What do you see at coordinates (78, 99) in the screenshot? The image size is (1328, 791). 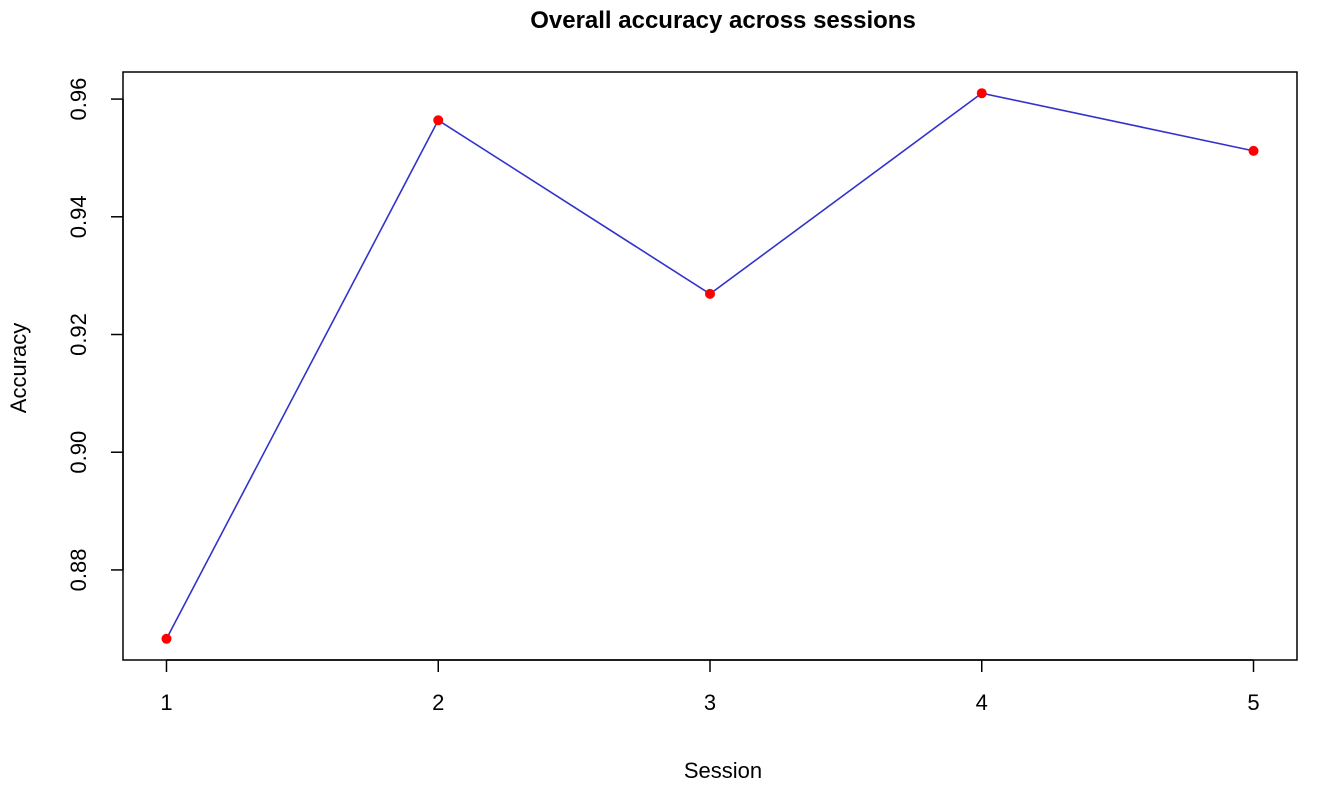 I see `y-tick-label: 0.96` at bounding box center [78, 99].